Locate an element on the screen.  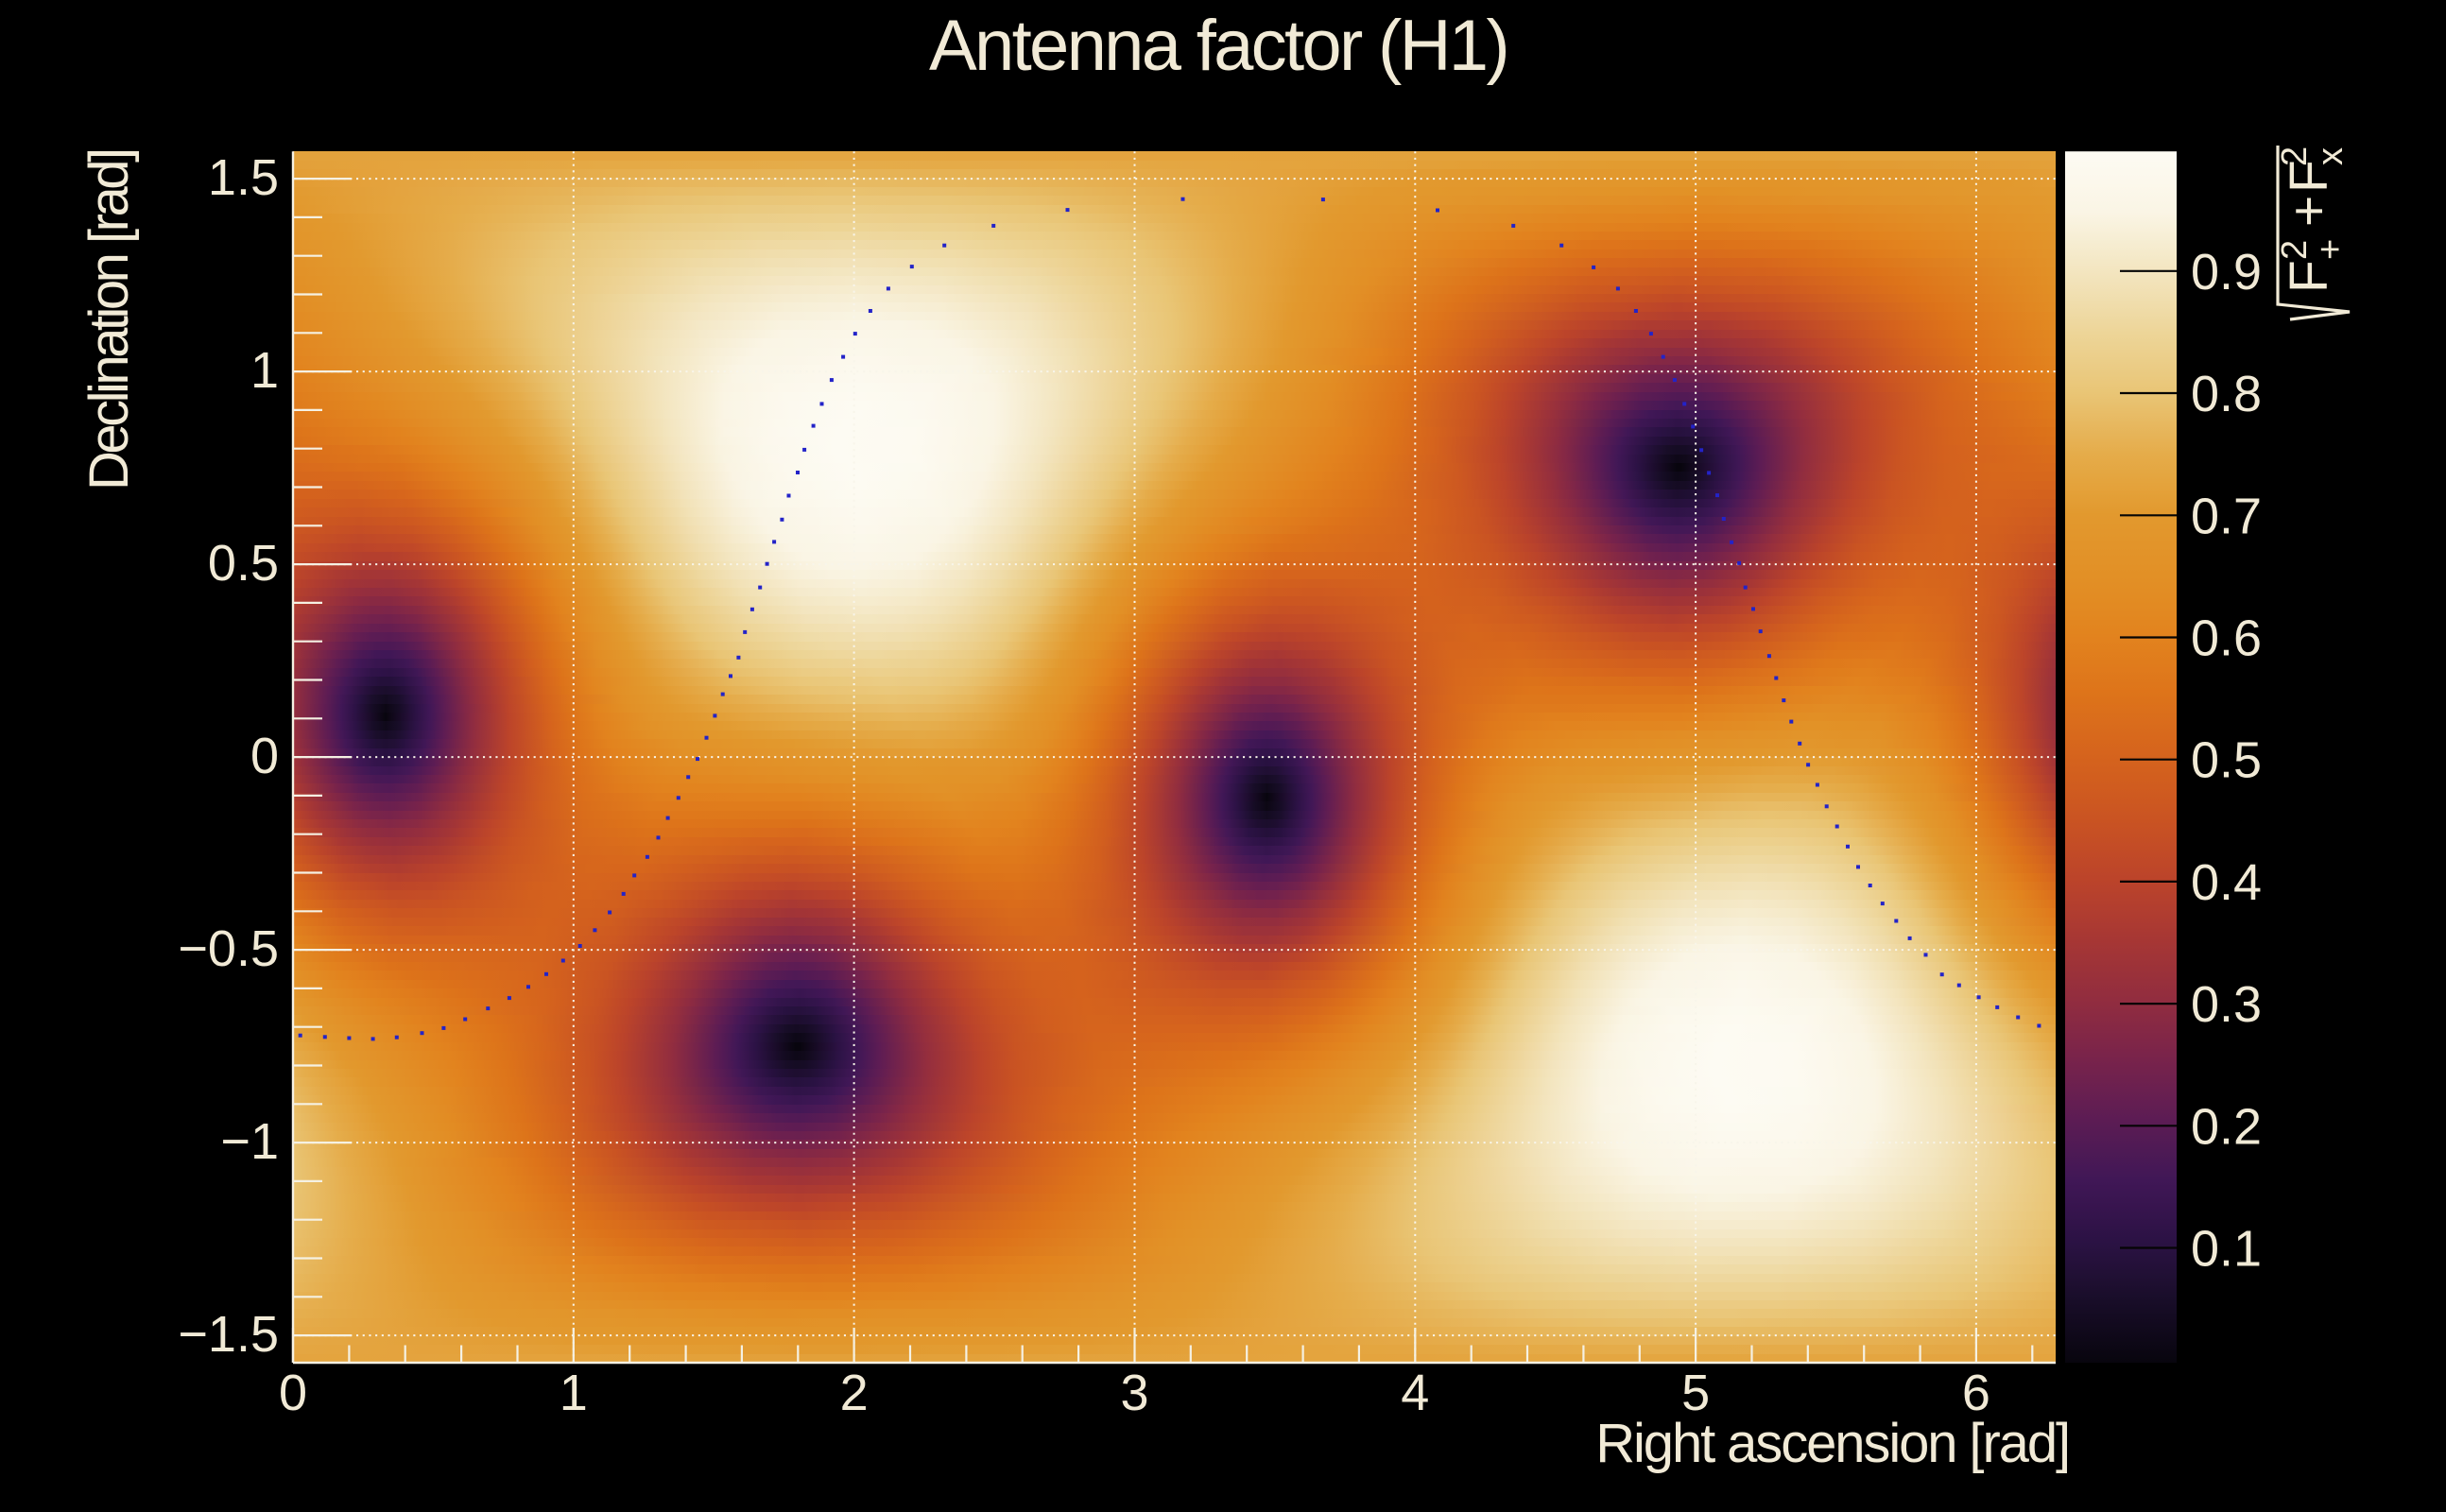
svg-text: 0.3 is located at coordinates (2226, 1004).